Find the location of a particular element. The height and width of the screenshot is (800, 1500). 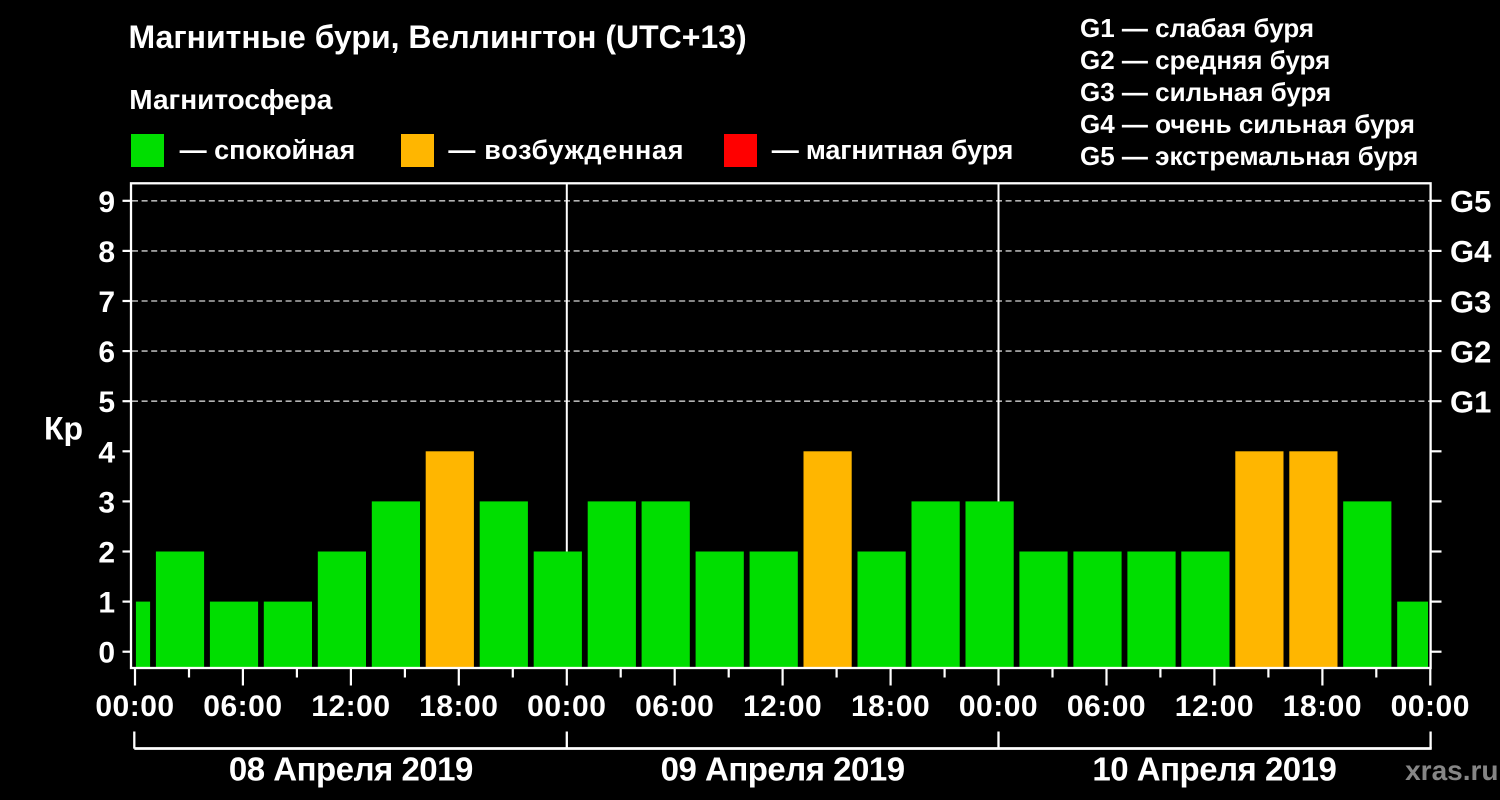

svg-text: Магнитосфера is located at coordinates (230, 99).